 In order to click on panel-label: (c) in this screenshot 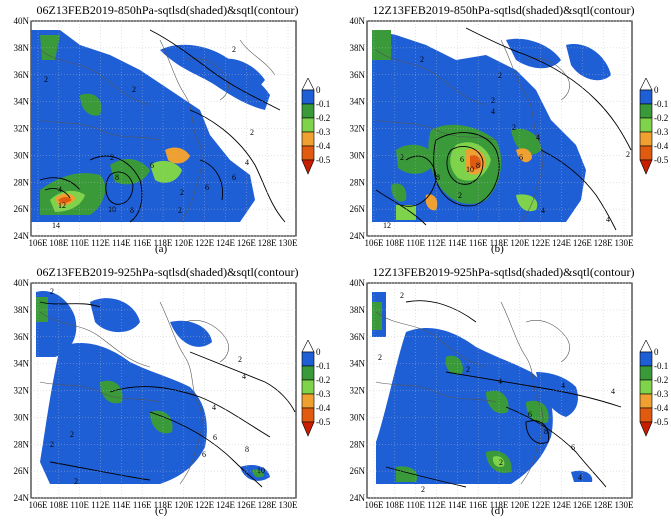, I will do `click(161, 511)`.